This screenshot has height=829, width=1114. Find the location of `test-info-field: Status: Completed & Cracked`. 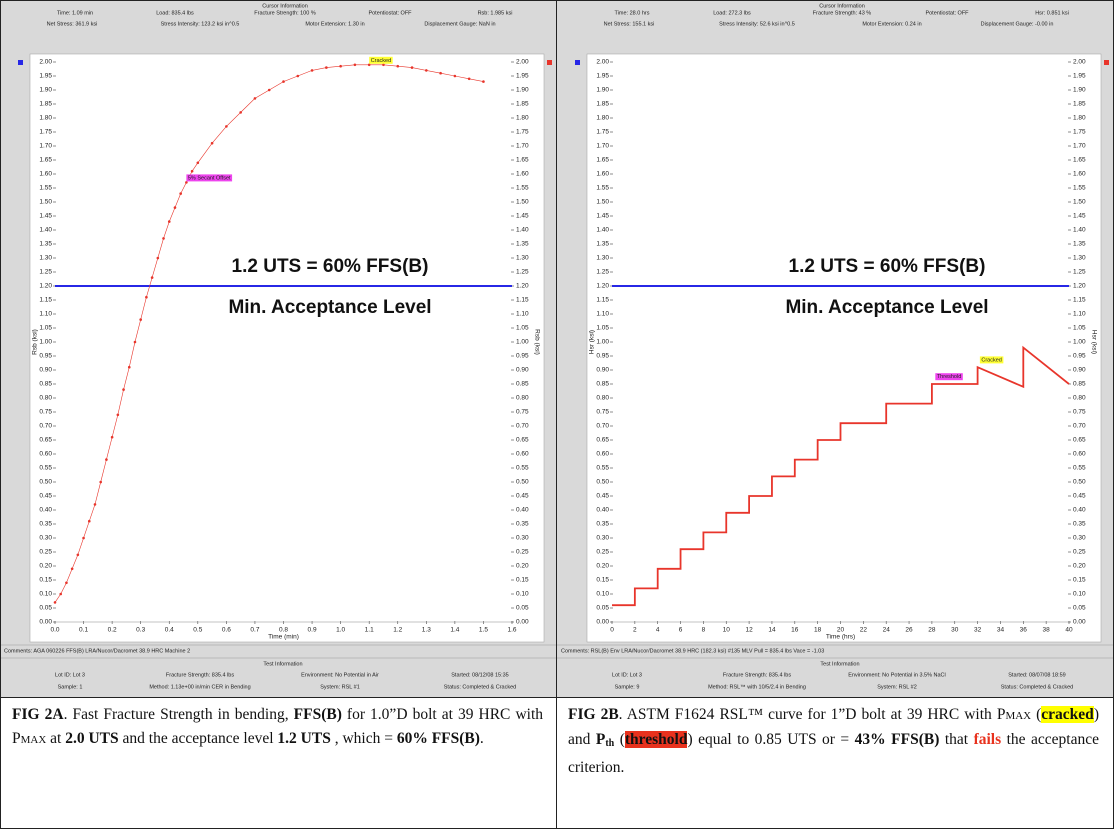

test-info-field: Status: Completed & Cracked is located at coordinates (1037, 687).